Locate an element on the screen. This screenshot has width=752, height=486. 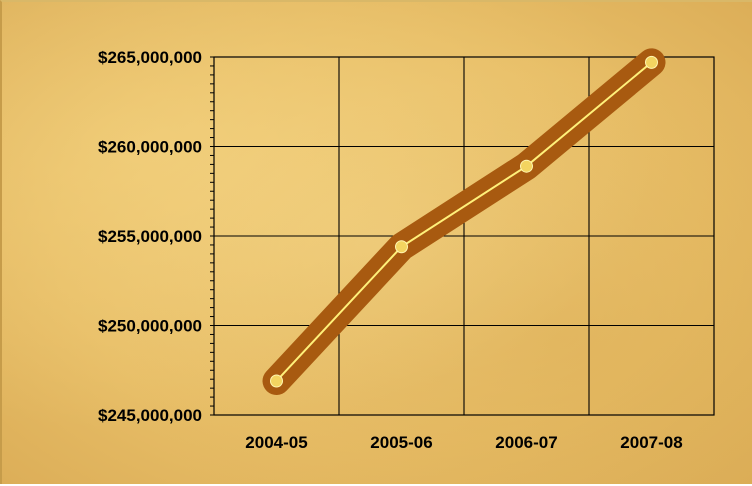
y-tick-label: $255,000,000 is located at coordinates (150, 236).